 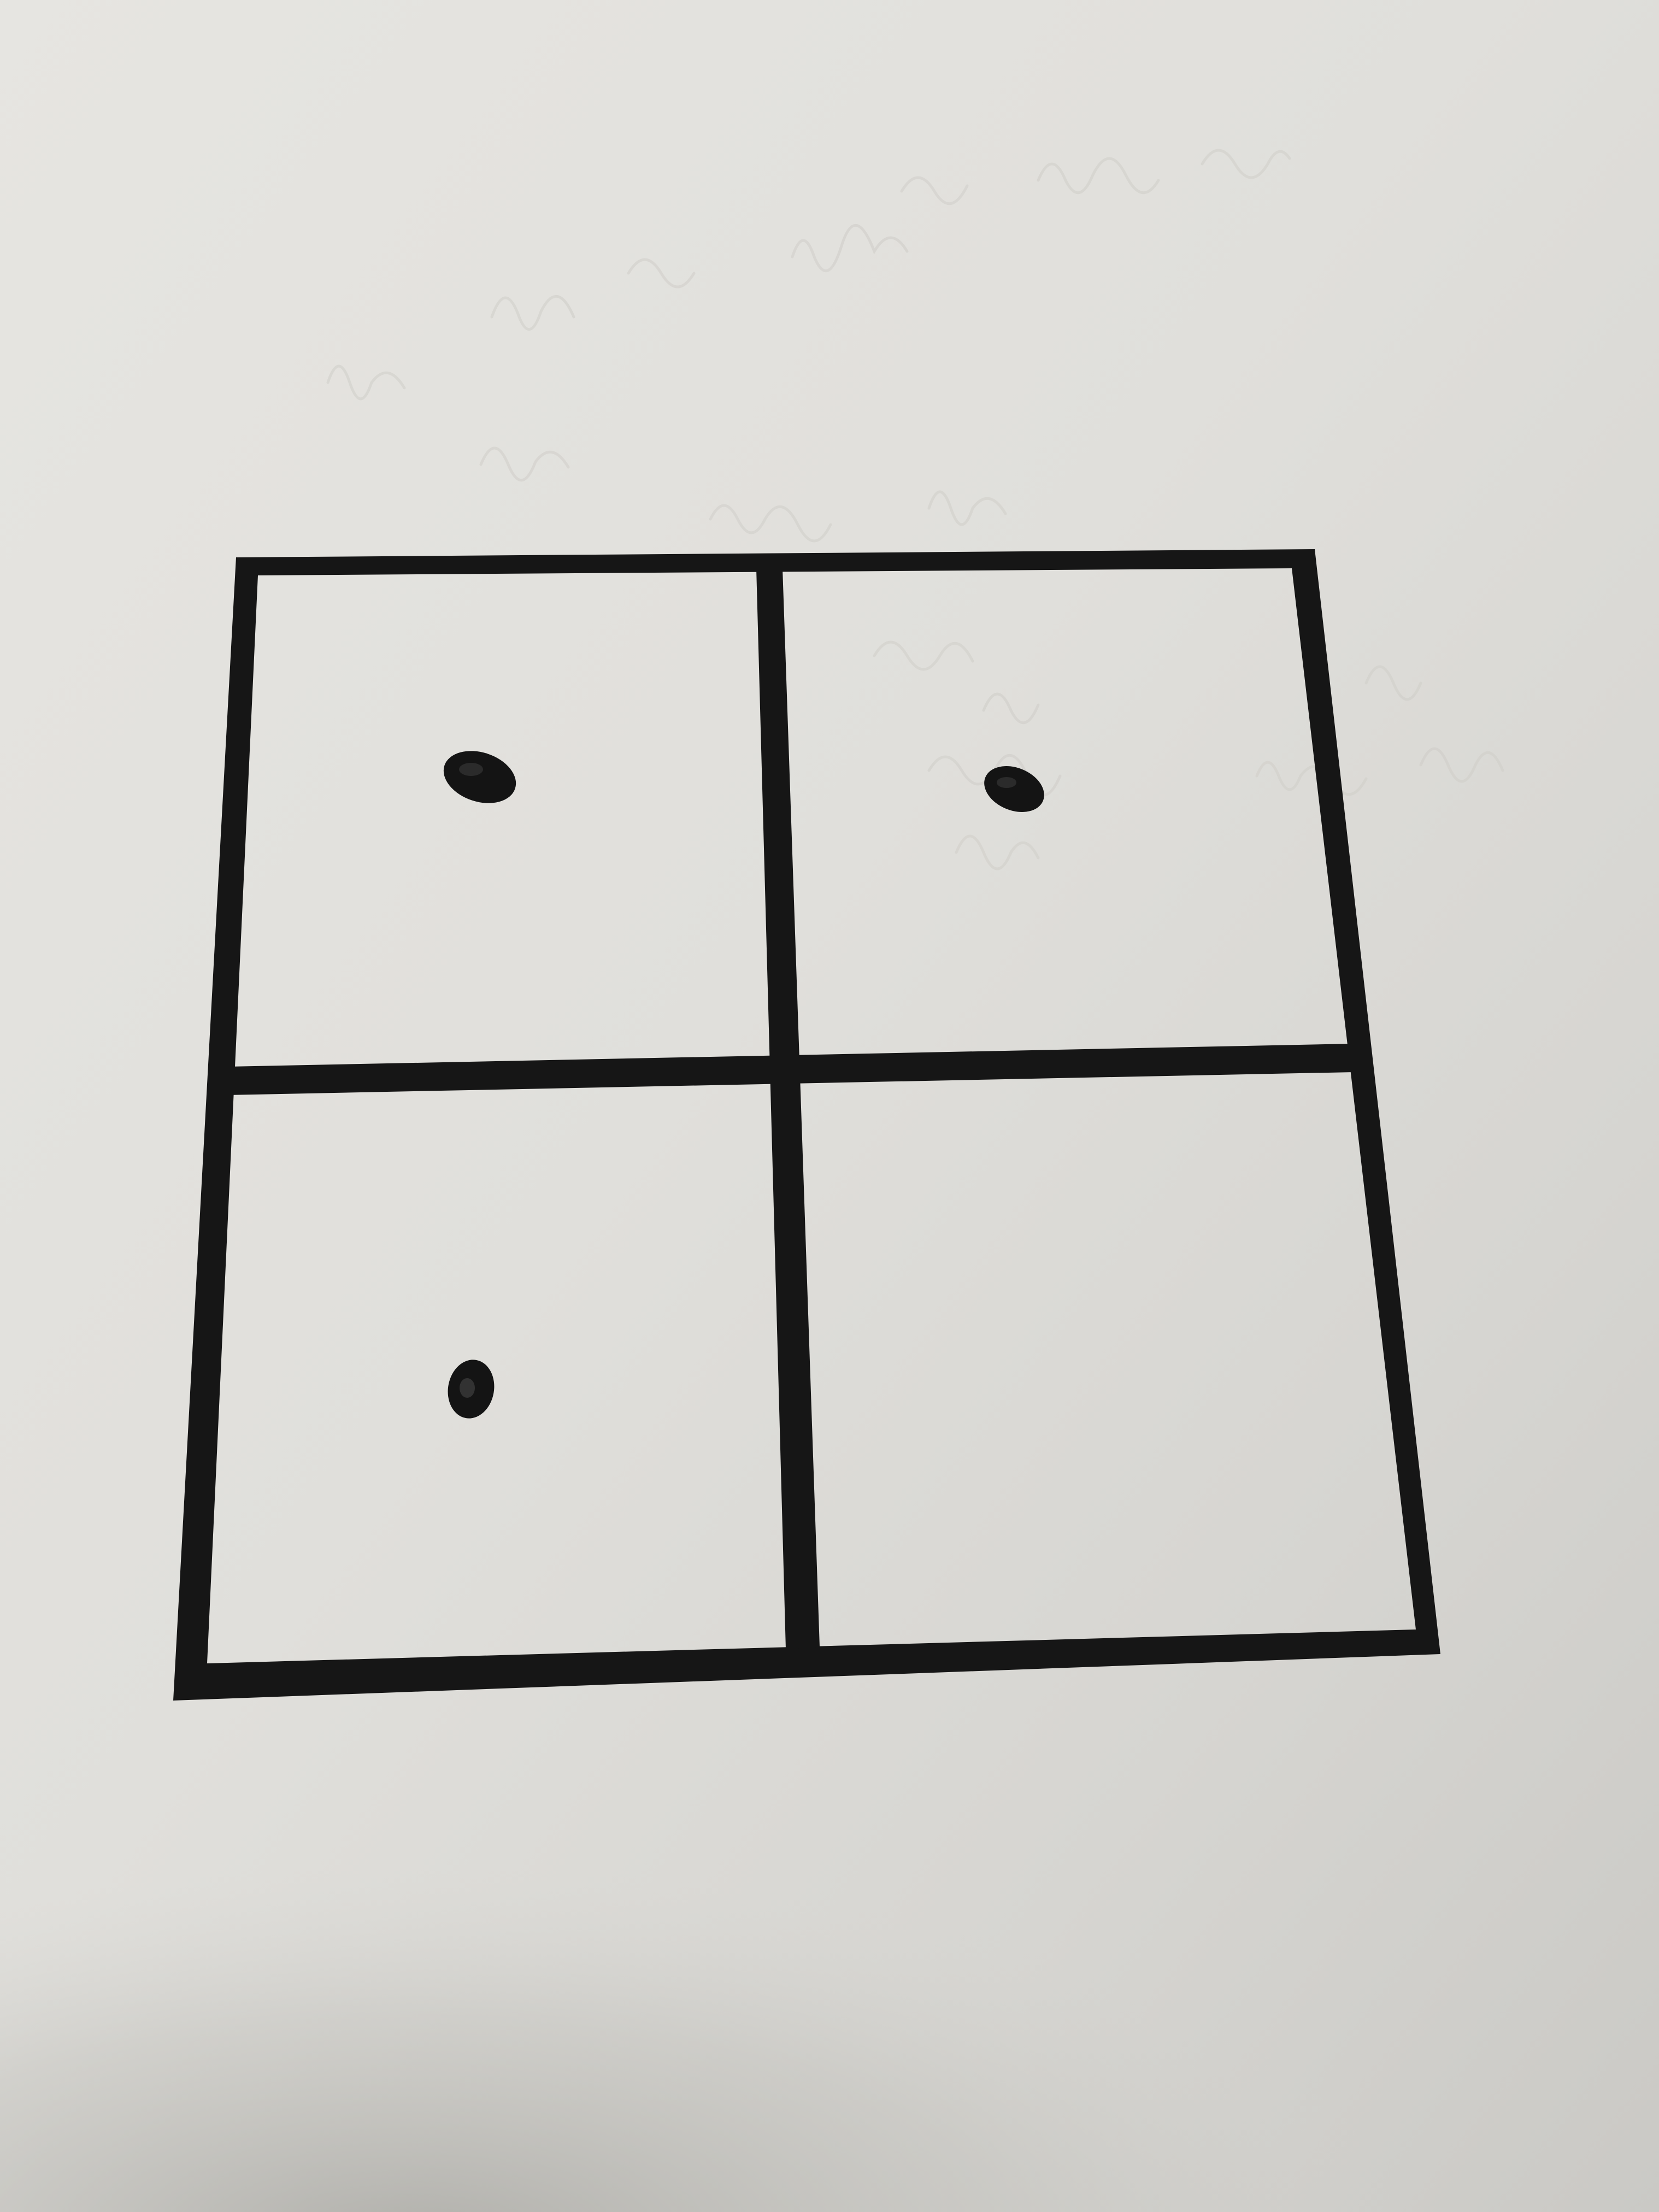 I want to click on dot-top-right, so click(x=1014, y=789).